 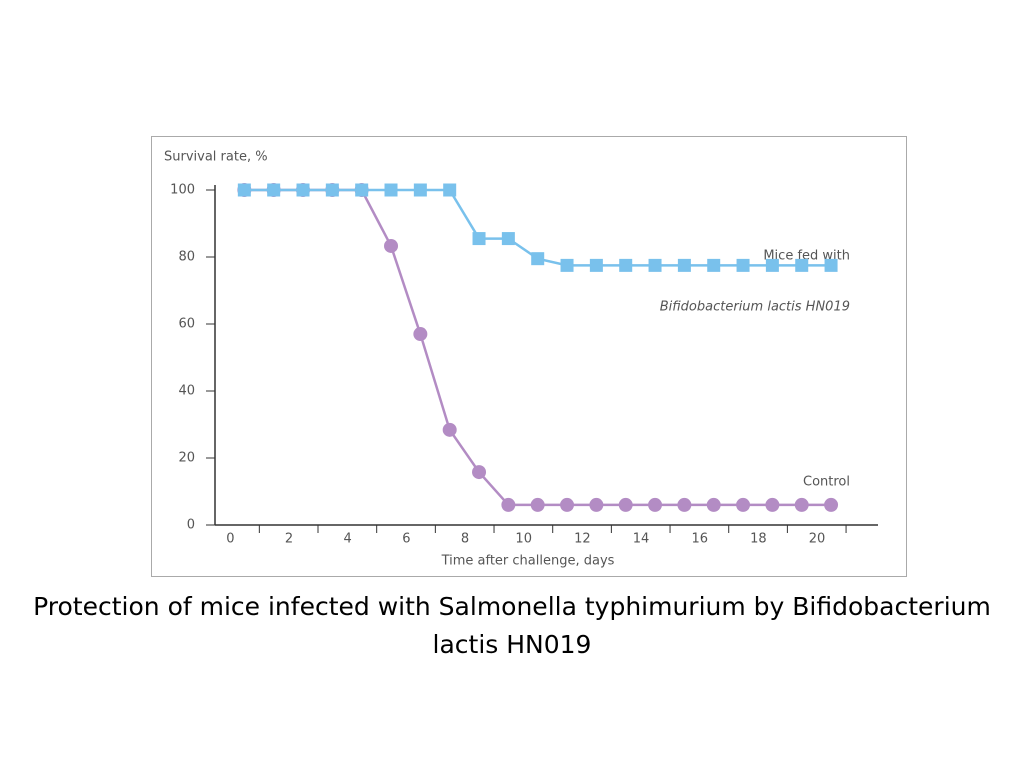 I want to click on x-tick-label: 14, so click(x=641, y=539).